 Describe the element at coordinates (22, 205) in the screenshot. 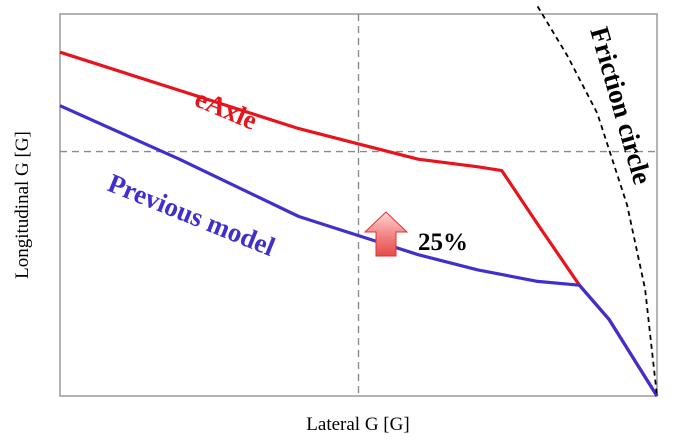

I see `y-axis-label: Longitudinal G [G]` at that location.